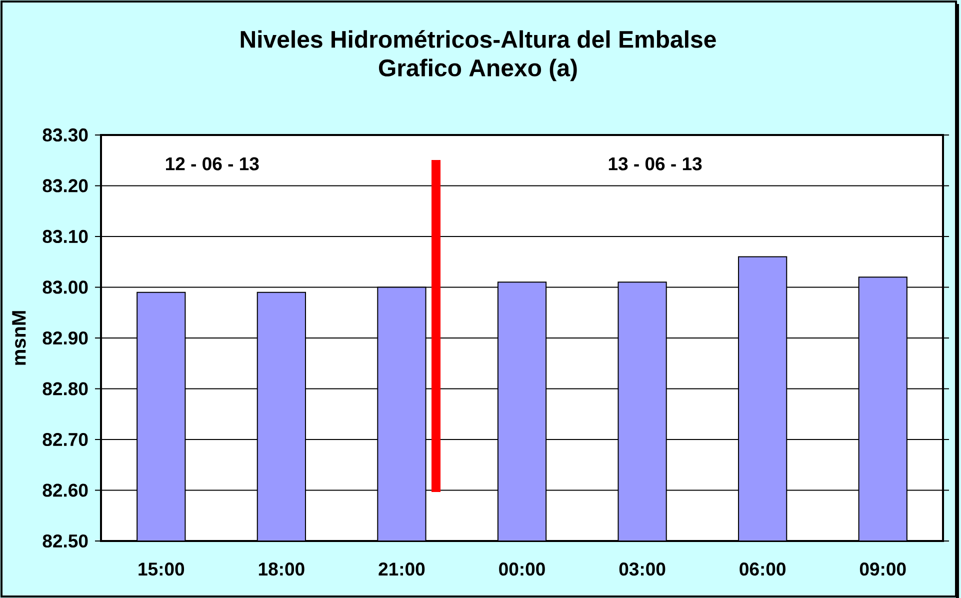  Describe the element at coordinates (763, 569) in the screenshot. I see `x-tick-label: 06:00` at that location.